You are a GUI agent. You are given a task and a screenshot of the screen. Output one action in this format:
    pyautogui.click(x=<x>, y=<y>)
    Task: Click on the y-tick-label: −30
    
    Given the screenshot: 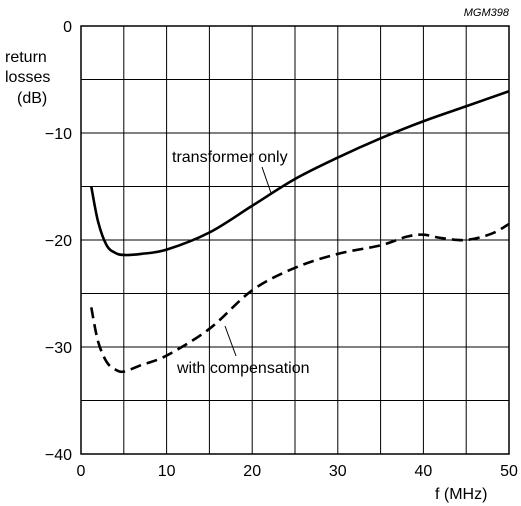 What is the action you would take?
    pyautogui.click(x=58, y=348)
    